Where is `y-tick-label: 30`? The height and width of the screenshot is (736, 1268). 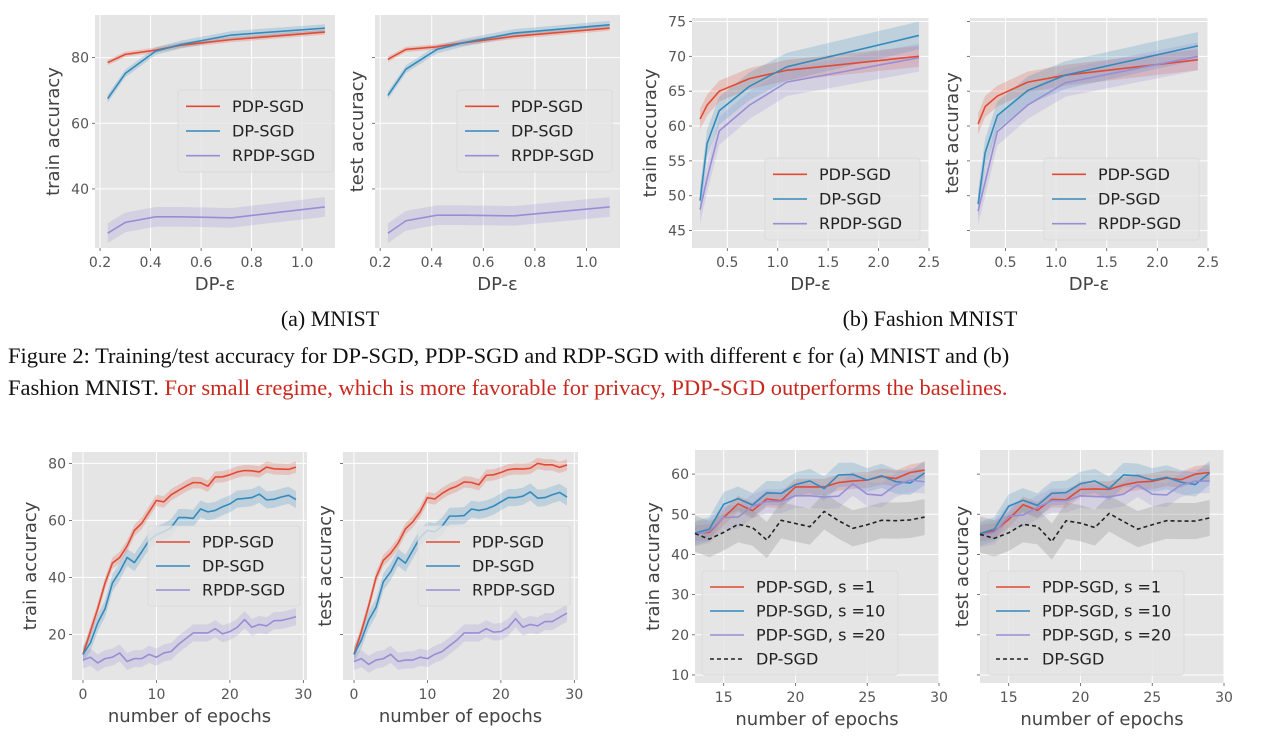
y-tick-label: 30 is located at coordinates (680, 596).